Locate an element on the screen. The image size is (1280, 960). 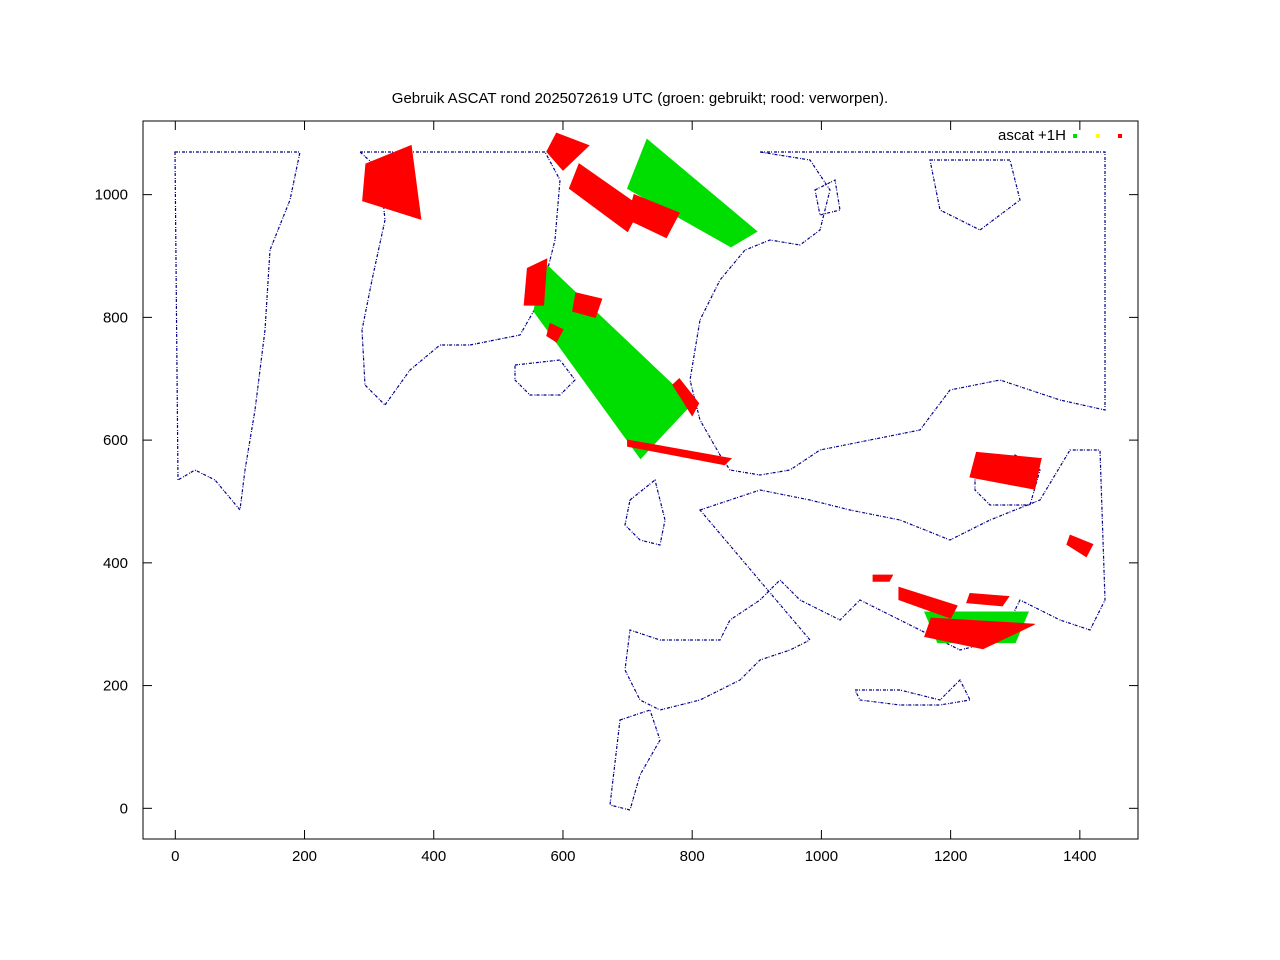
y-tick-label: 800 is located at coordinates (115, 317).